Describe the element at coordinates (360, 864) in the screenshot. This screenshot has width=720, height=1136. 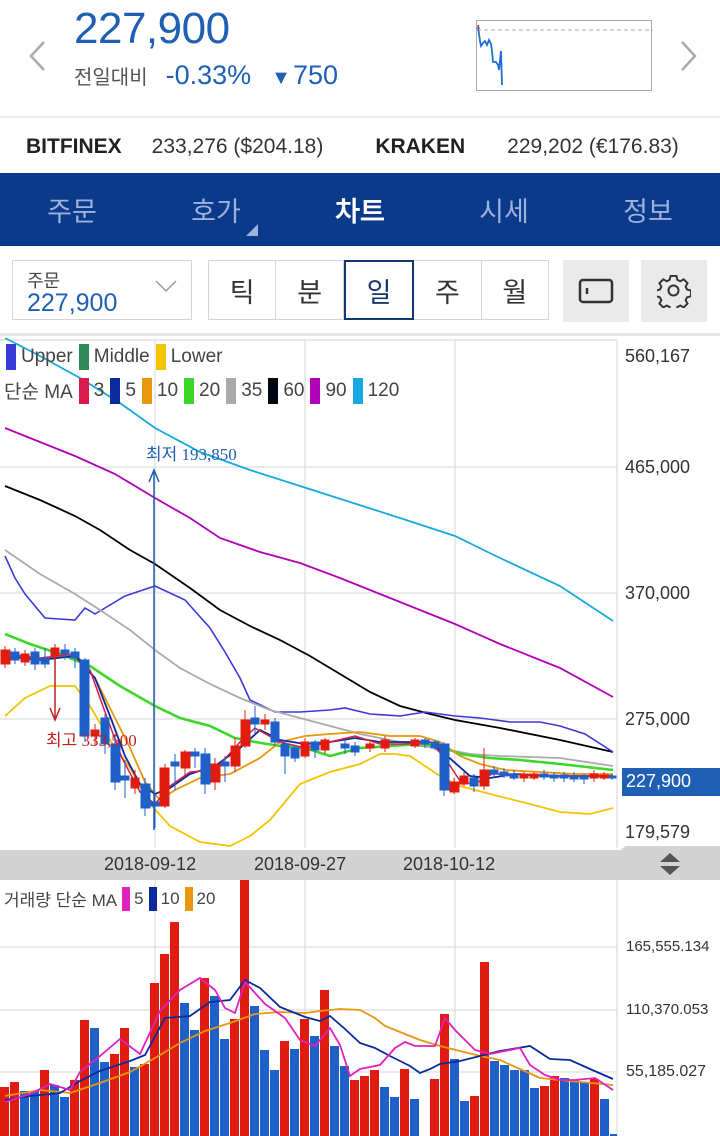
I see `date-axis: 2018-09-12 2018-09-27 2018-10-12` at that location.